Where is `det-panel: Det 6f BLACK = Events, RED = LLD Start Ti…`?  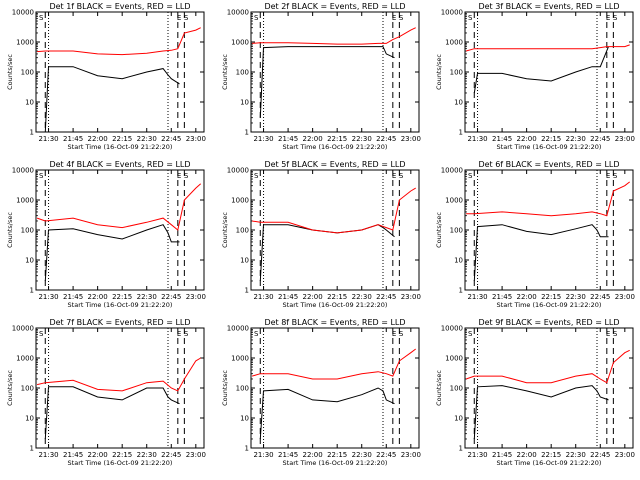
det-panel: Det 6f BLACK = Events, RED = LLD Start Ti… is located at coordinates (535, 234).